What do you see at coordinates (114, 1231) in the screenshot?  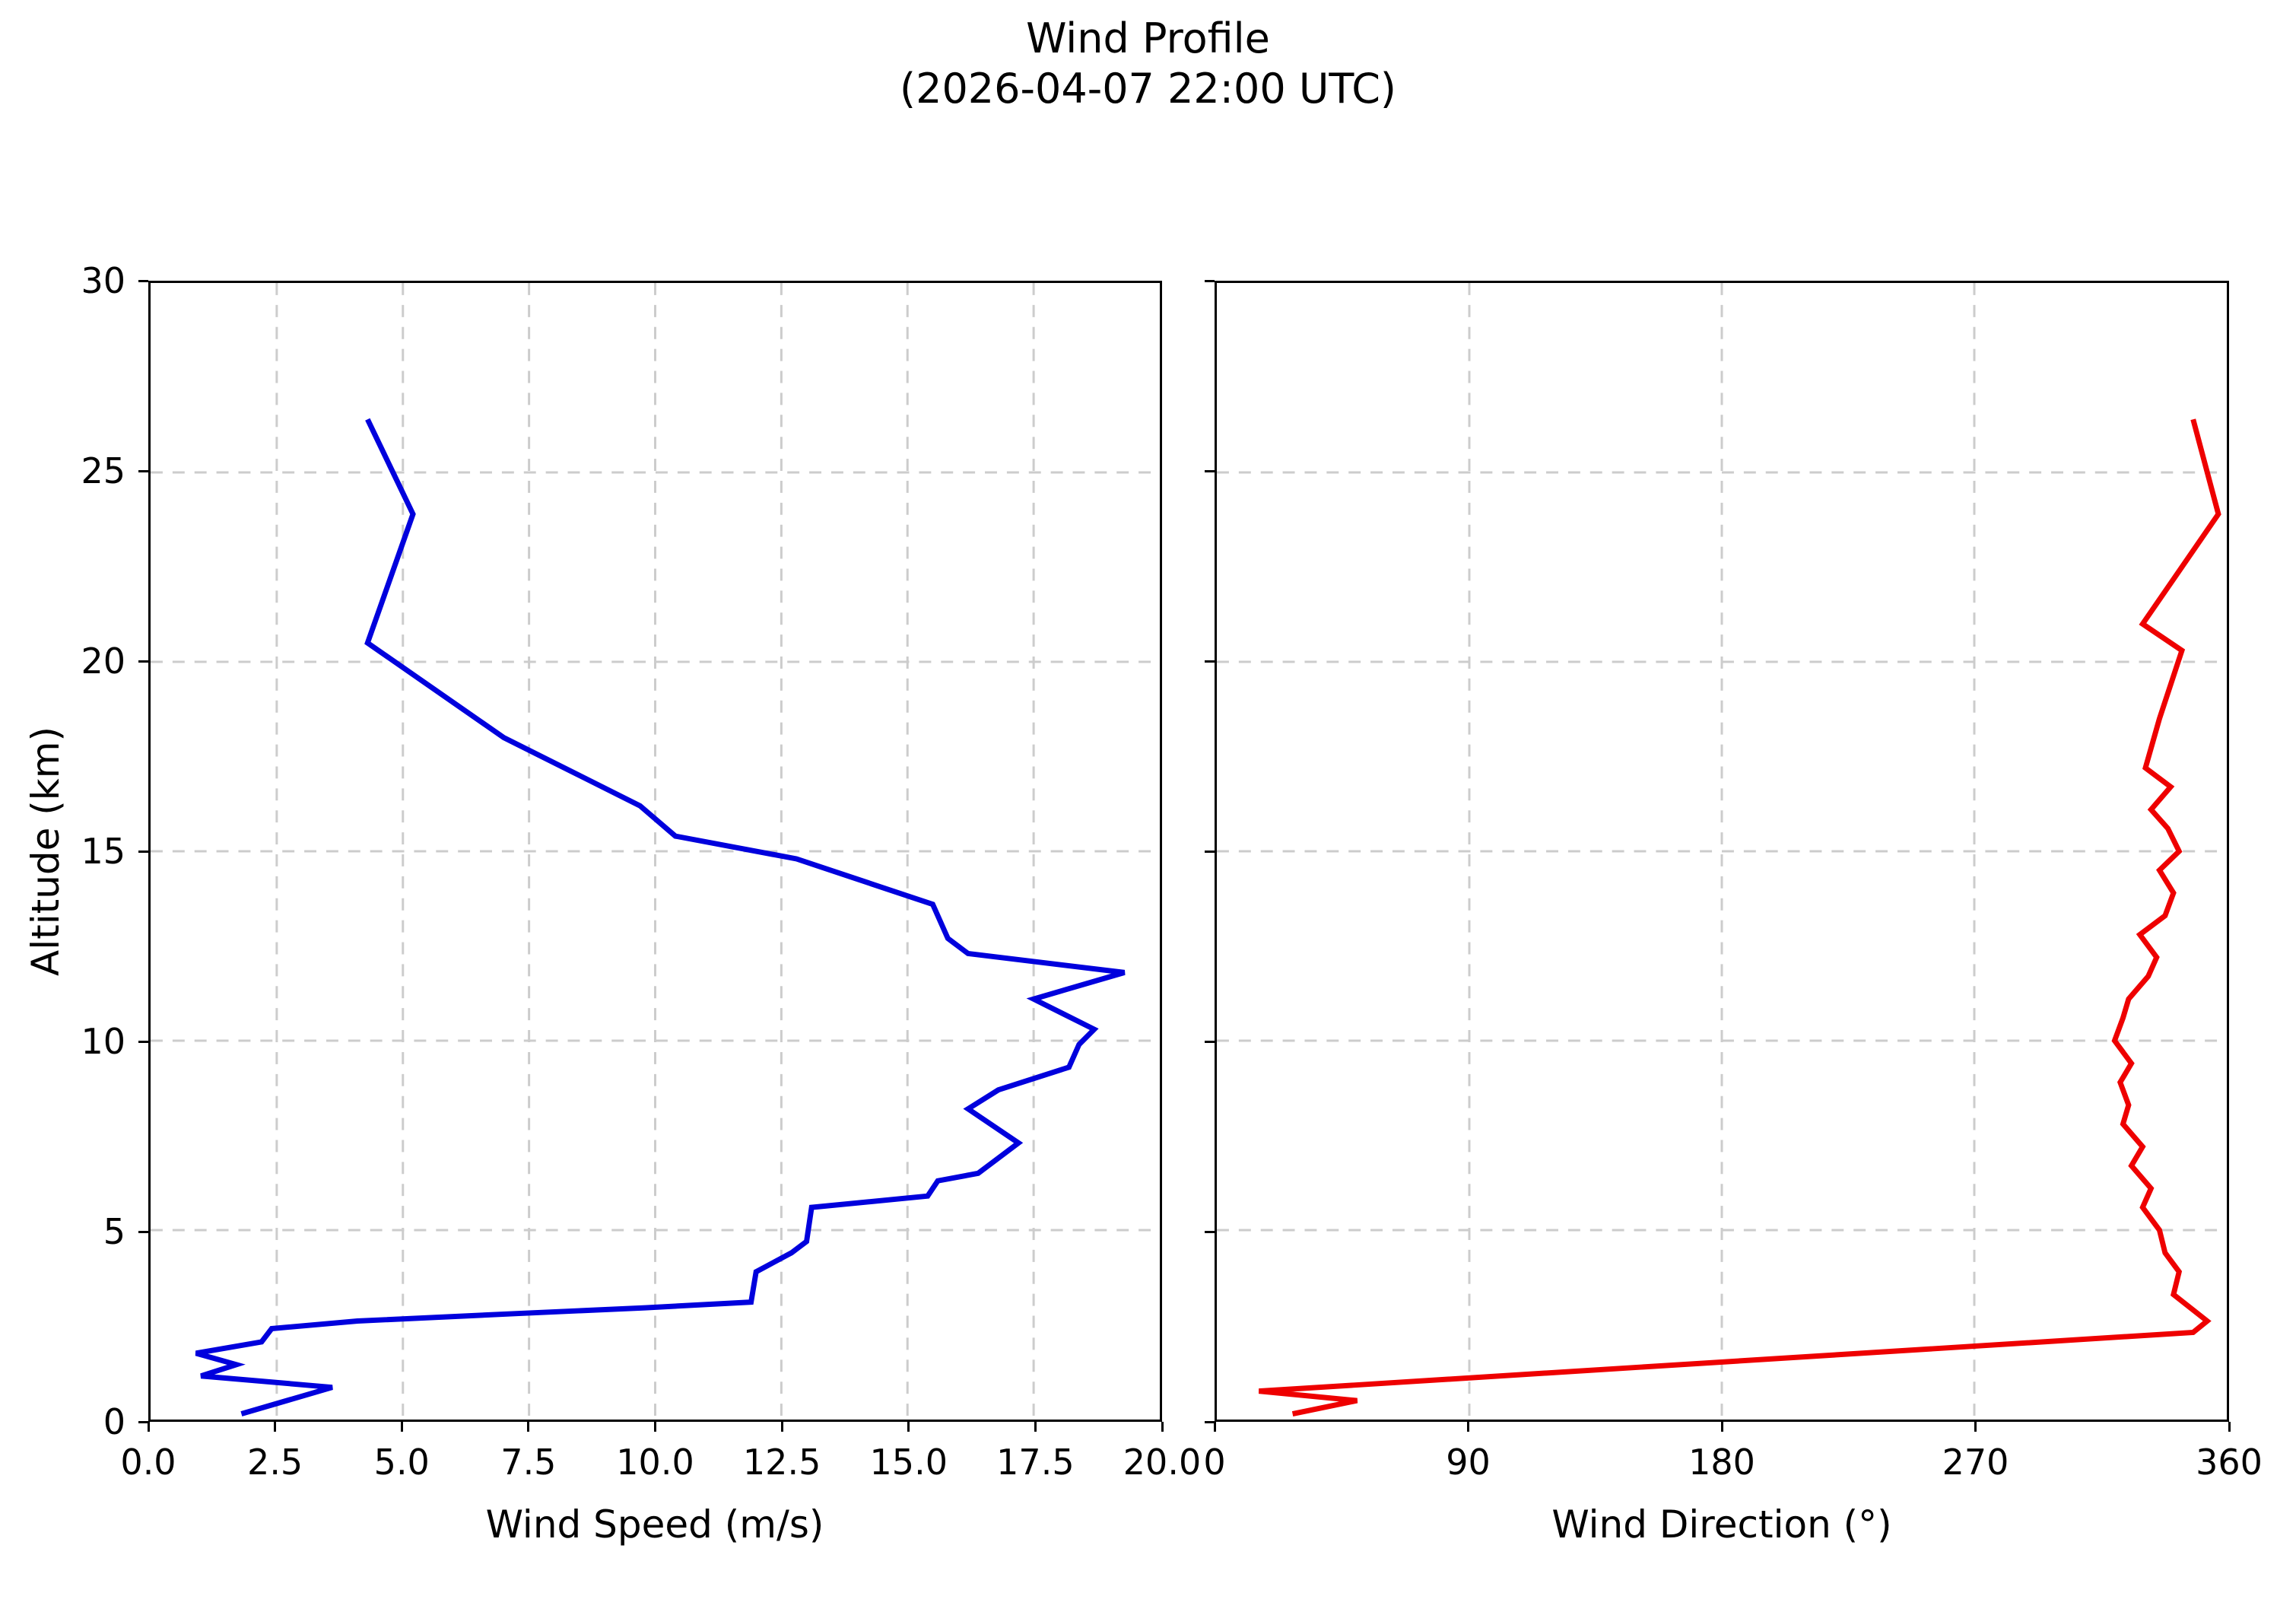 I see `y-tick-label: 5` at bounding box center [114, 1231].